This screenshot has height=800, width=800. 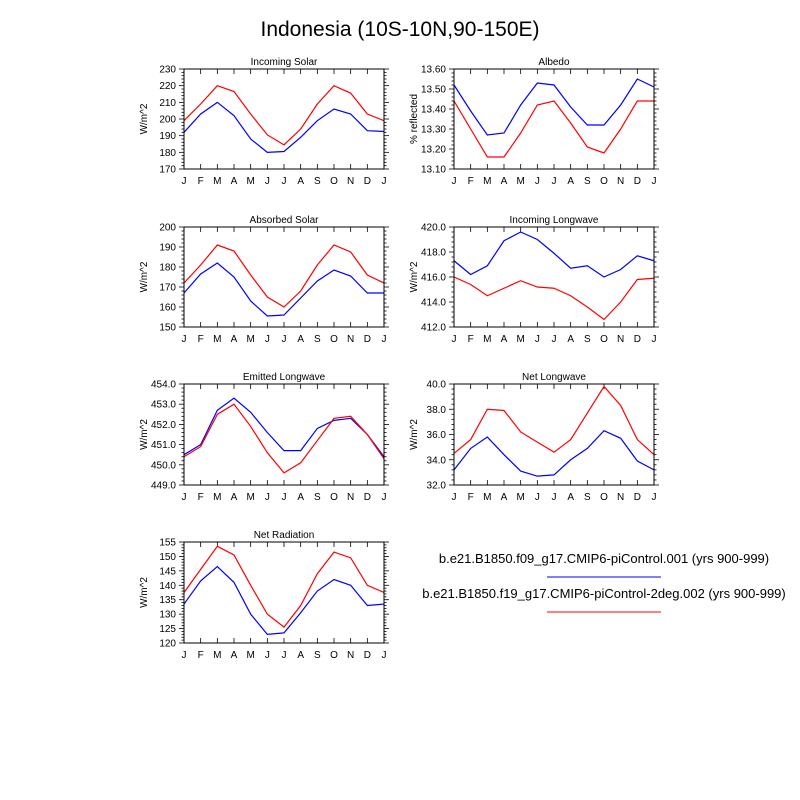 What do you see at coordinates (437, 385) in the screenshot?
I see `y-tick-label: 40.0` at bounding box center [437, 385].